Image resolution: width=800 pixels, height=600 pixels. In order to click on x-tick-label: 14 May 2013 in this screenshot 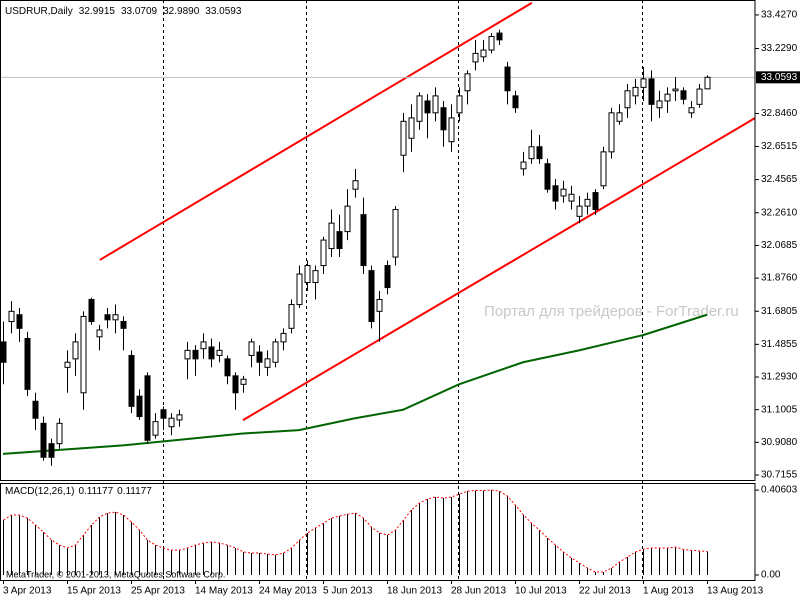, I will do `click(224, 591)`.